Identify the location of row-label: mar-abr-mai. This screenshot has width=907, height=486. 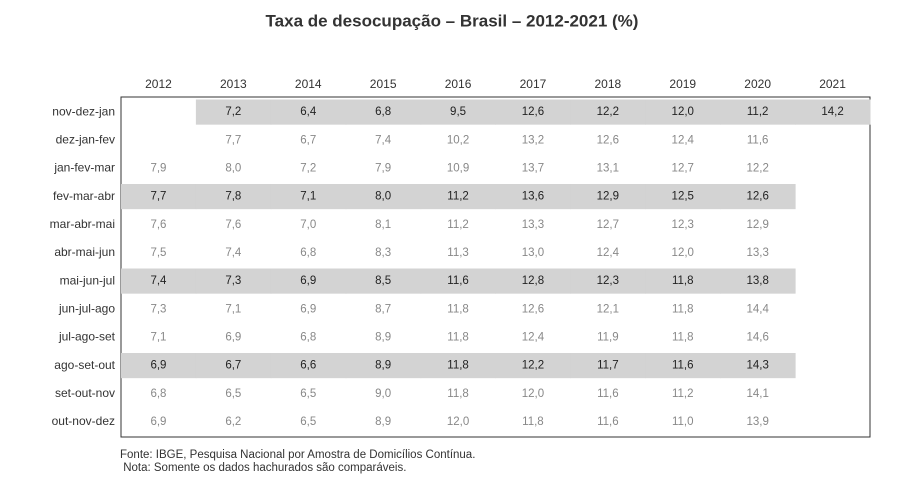
(82, 224).